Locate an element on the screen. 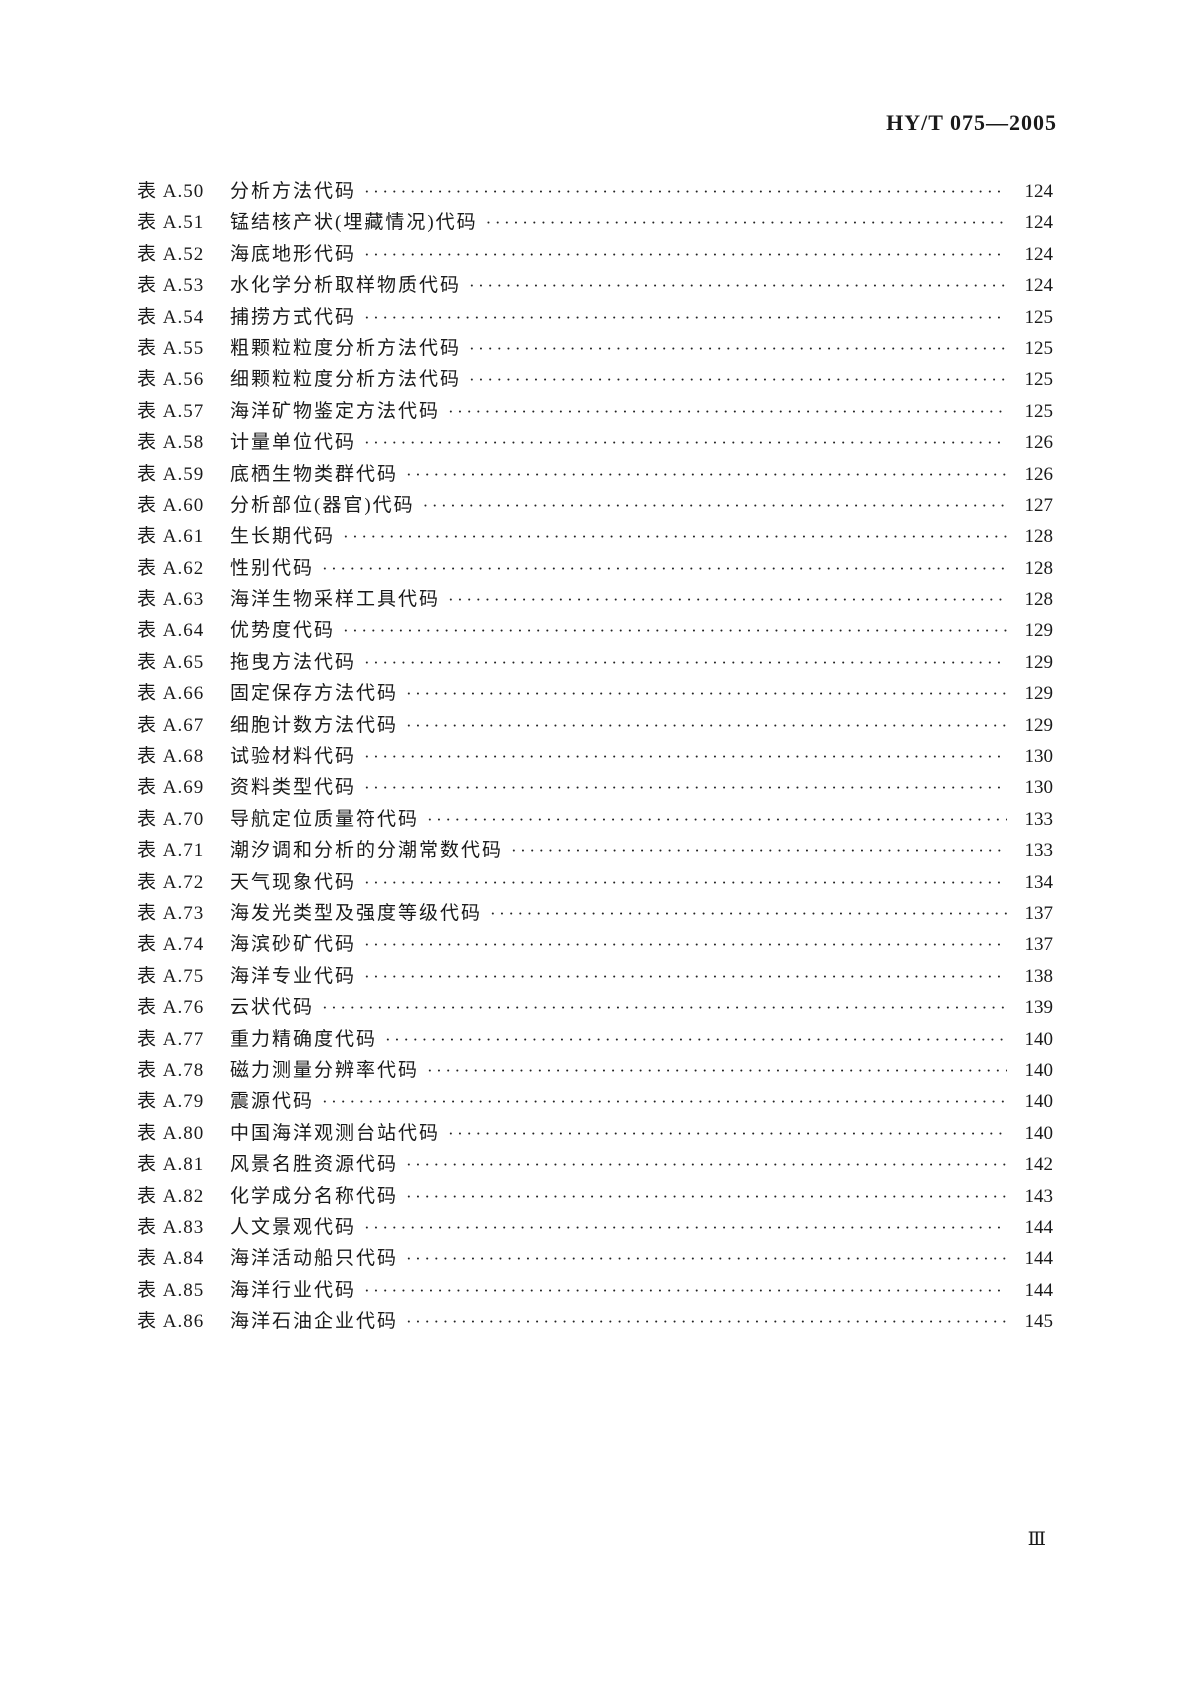  toc-entry-title: 震源代码 is located at coordinates (272, 1102).